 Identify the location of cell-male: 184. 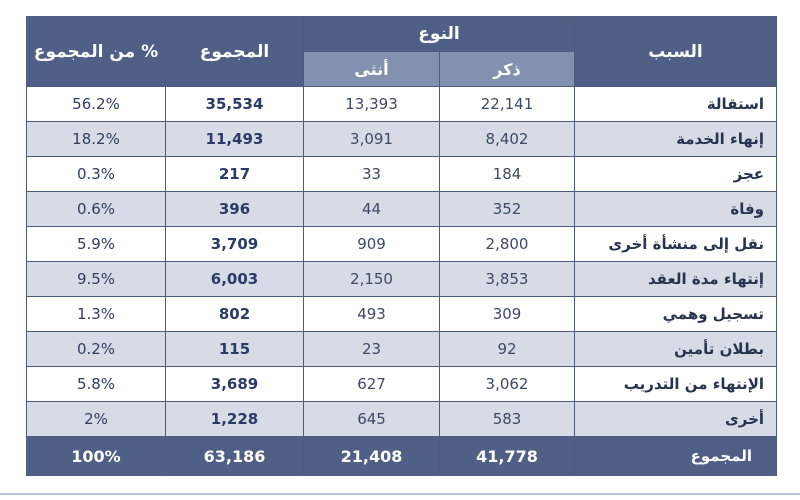
(507, 174).